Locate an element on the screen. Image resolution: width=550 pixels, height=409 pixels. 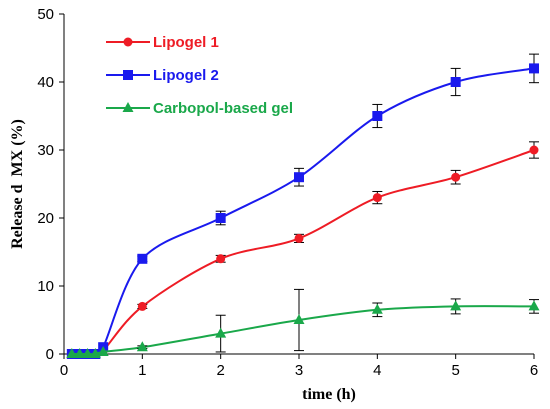
y-tick-label: 0 is located at coordinates (50, 354).